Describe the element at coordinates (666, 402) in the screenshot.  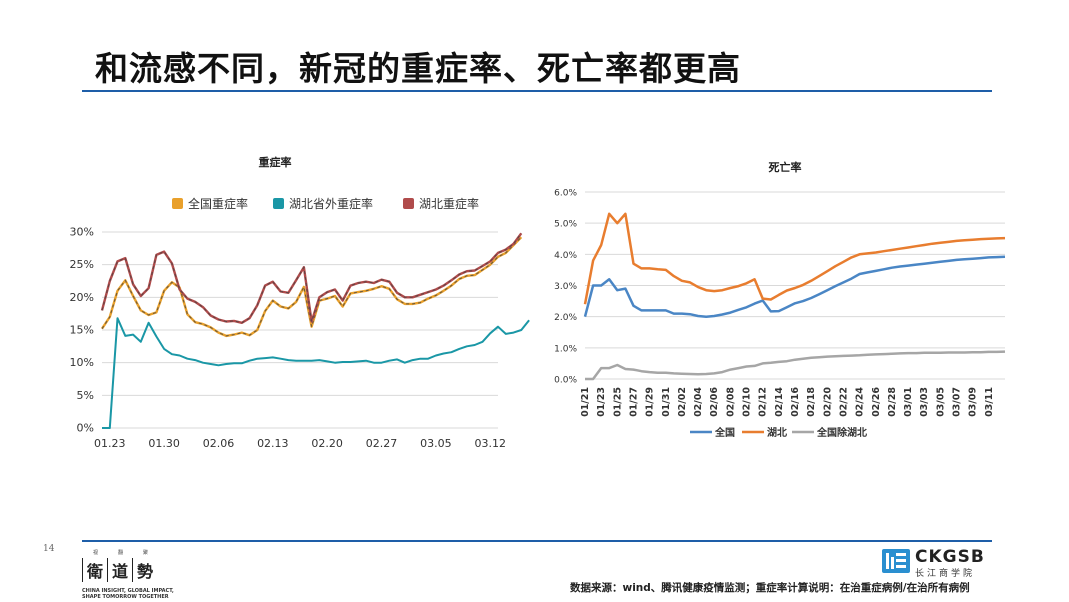
I see `x-tick-label: 01/31` at that location.